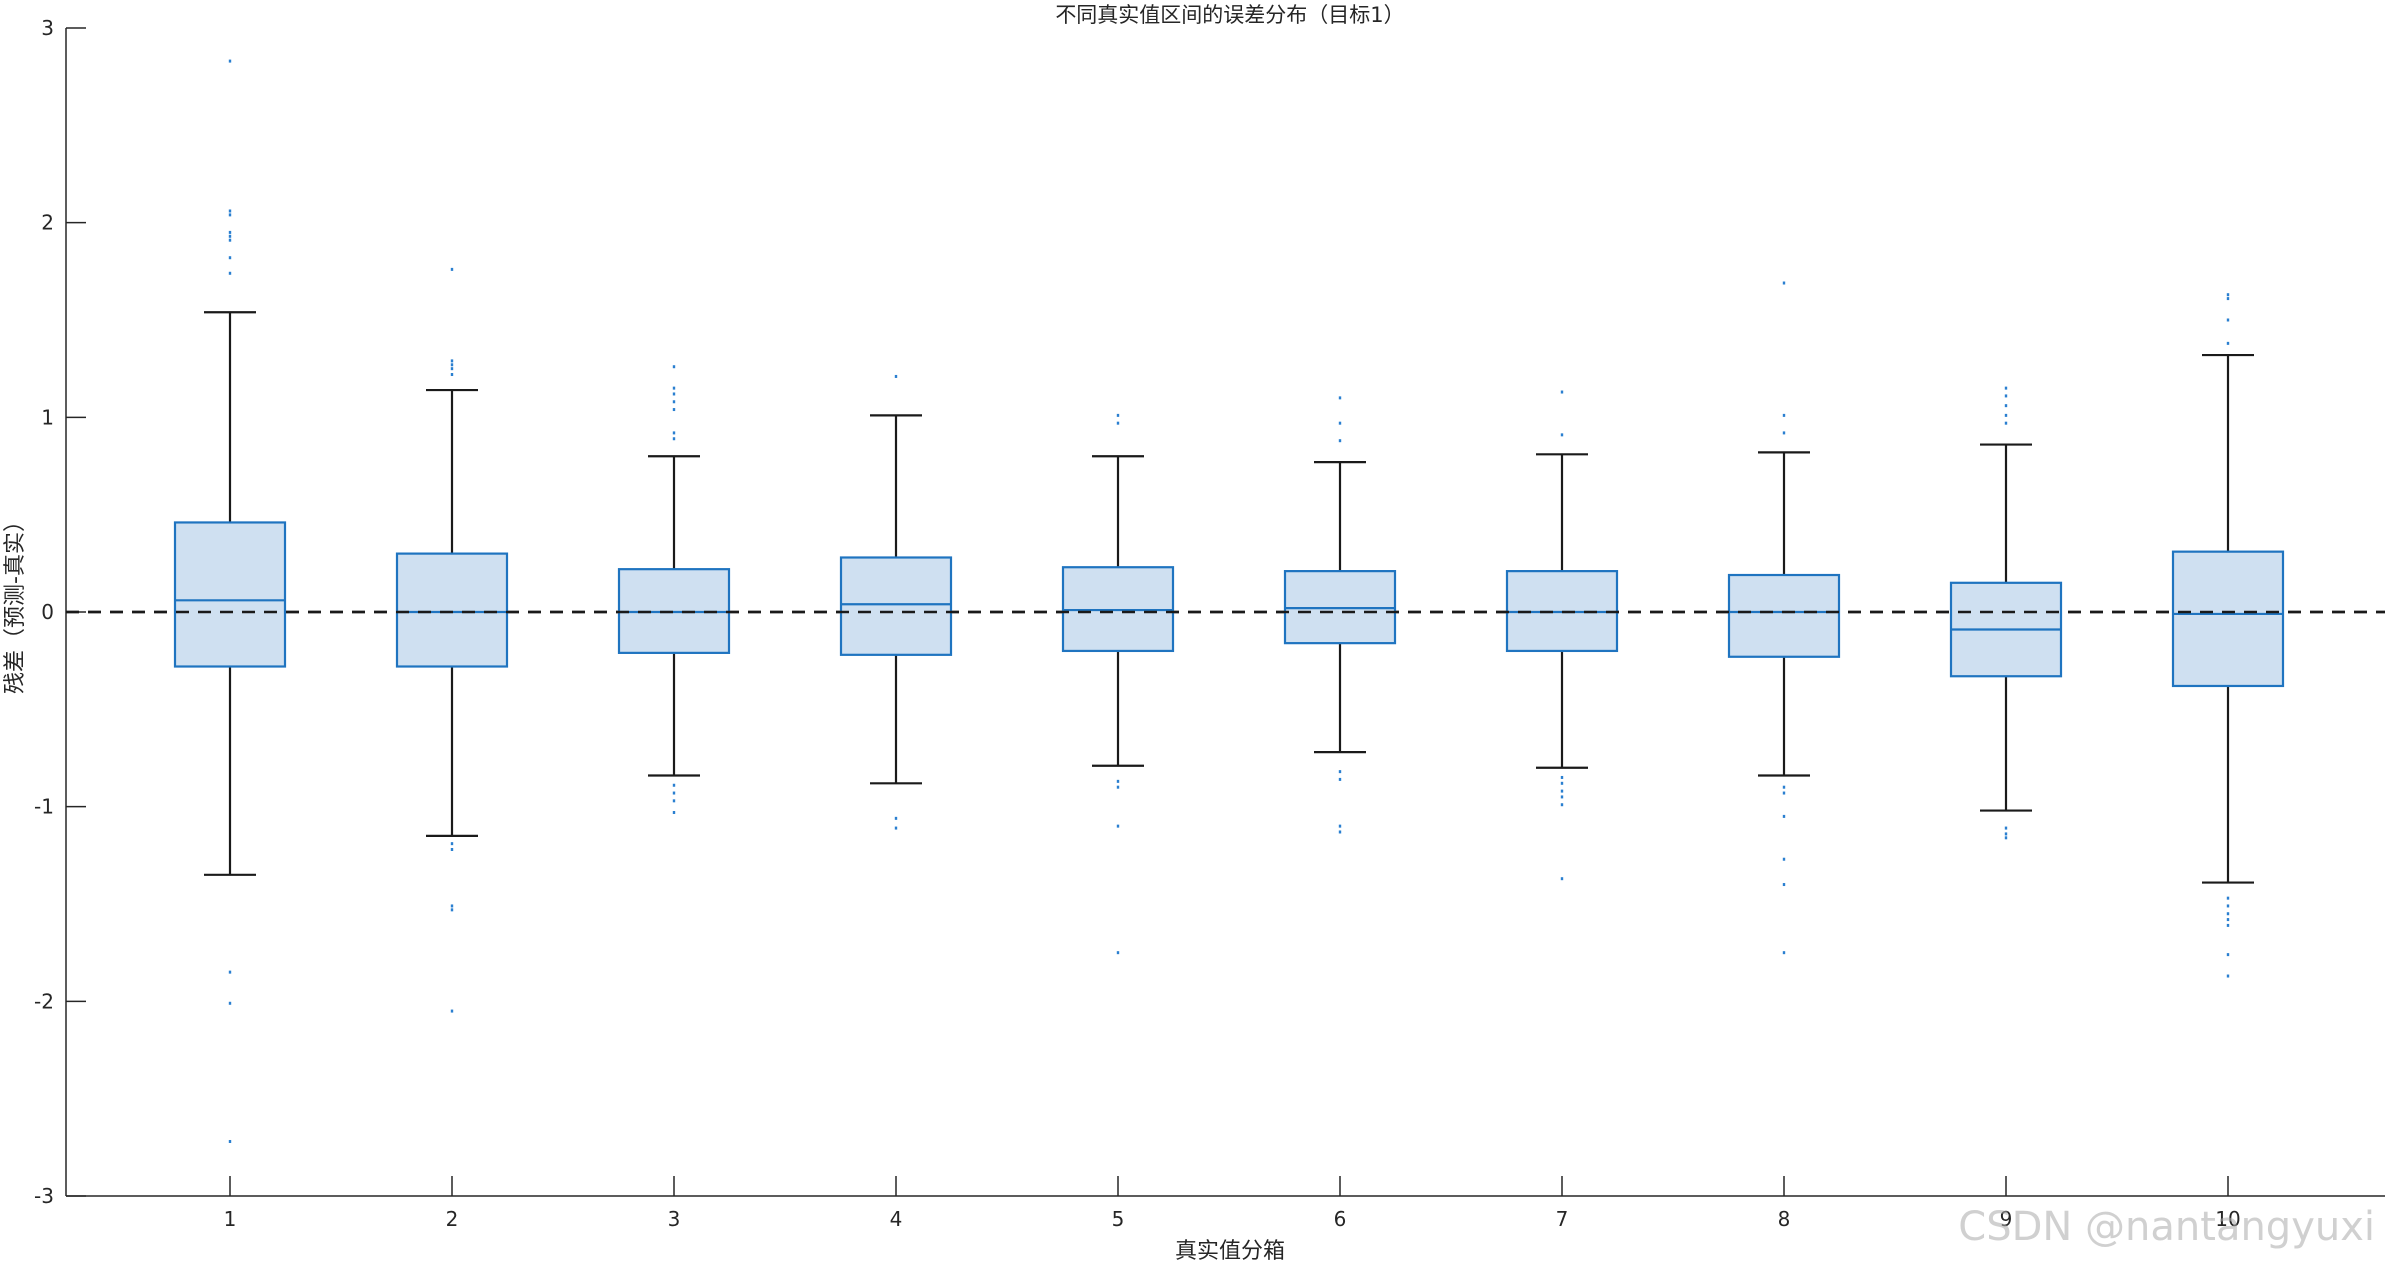 This screenshot has width=2392, height=1263. Describe the element at coordinates (452, 1219) in the screenshot. I see `x-tick-label: 2` at that location.